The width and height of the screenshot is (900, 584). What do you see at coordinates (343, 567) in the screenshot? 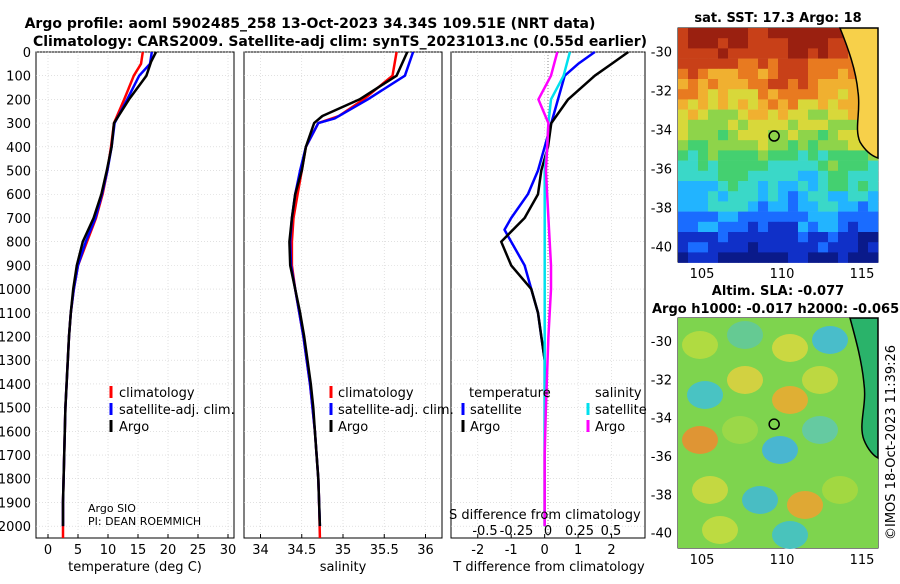
I see `salinity-xlabel: salinity` at bounding box center [343, 567].